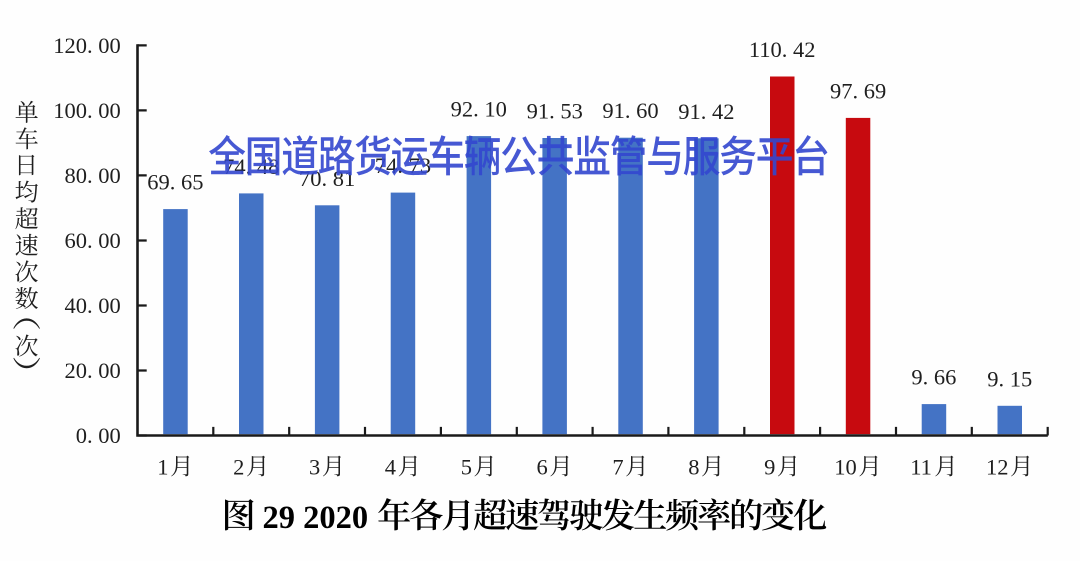 The height and width of the screenshot is (561, 1080). Describe the element at coordinates (87, 45) in the screenshot. I see `svg-text: 120. 00` at that location.